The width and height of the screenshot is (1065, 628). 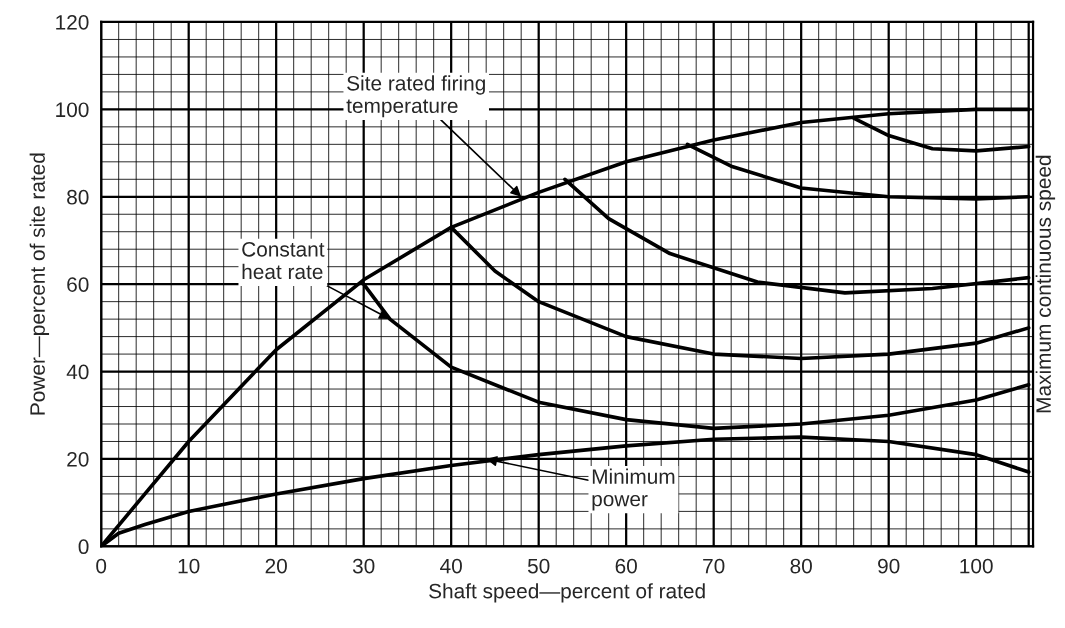 I want to click on x-tick-label: 0, so click(x=101, y=566).